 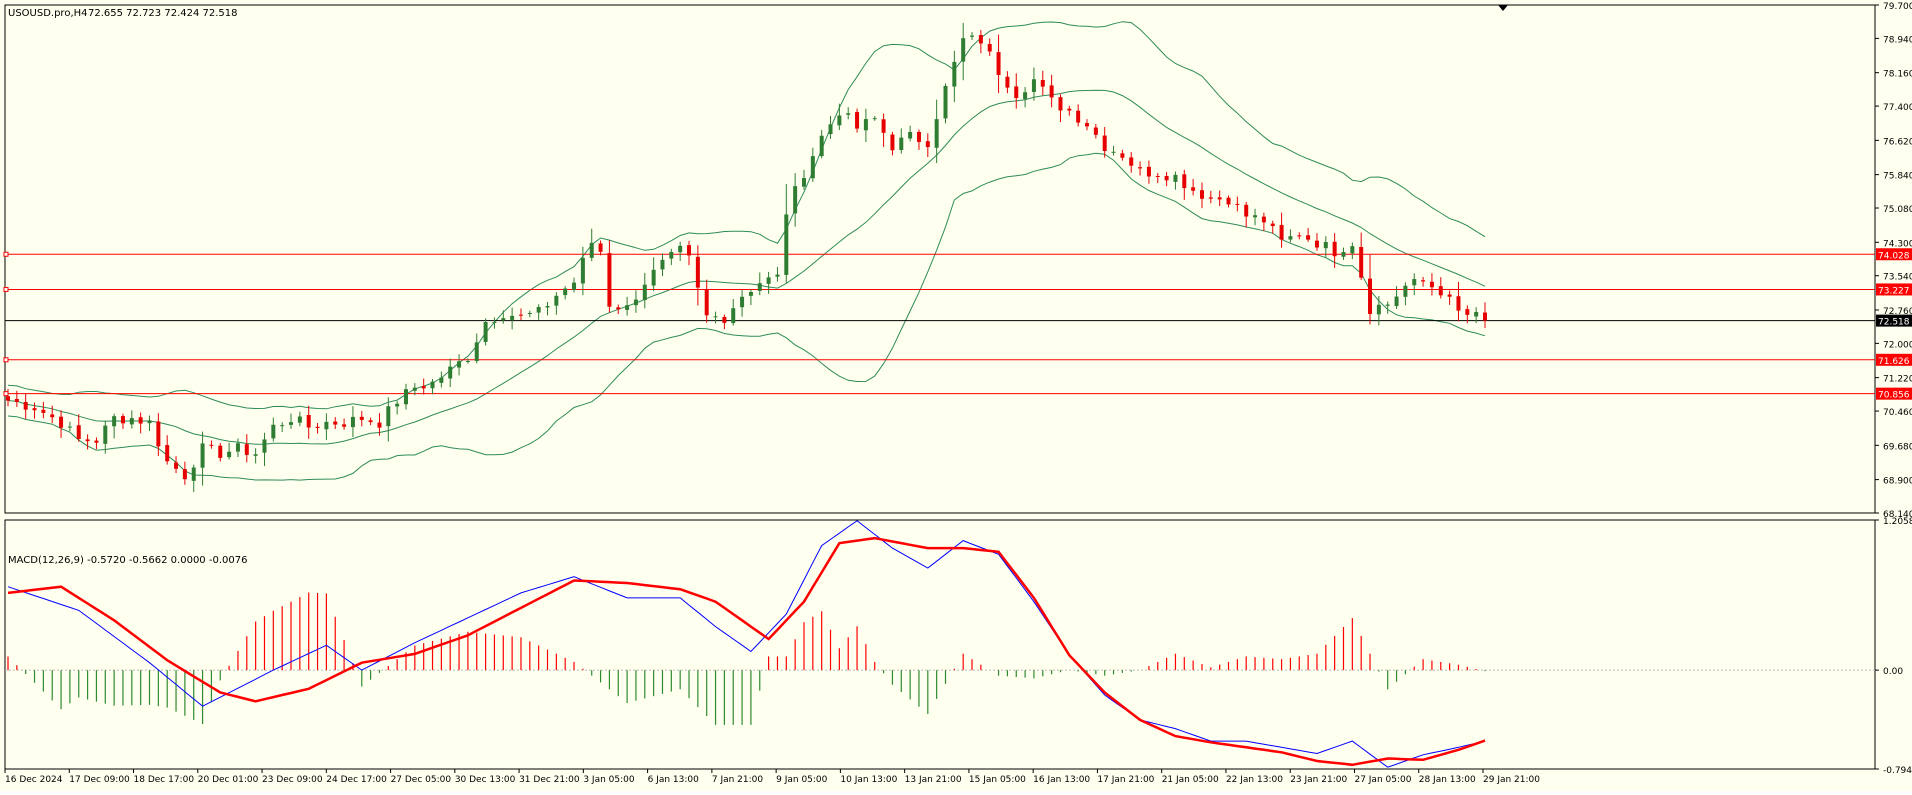 I want to click on time-tick-label: 13 Jan 21:00, so click(x=933, y=780).